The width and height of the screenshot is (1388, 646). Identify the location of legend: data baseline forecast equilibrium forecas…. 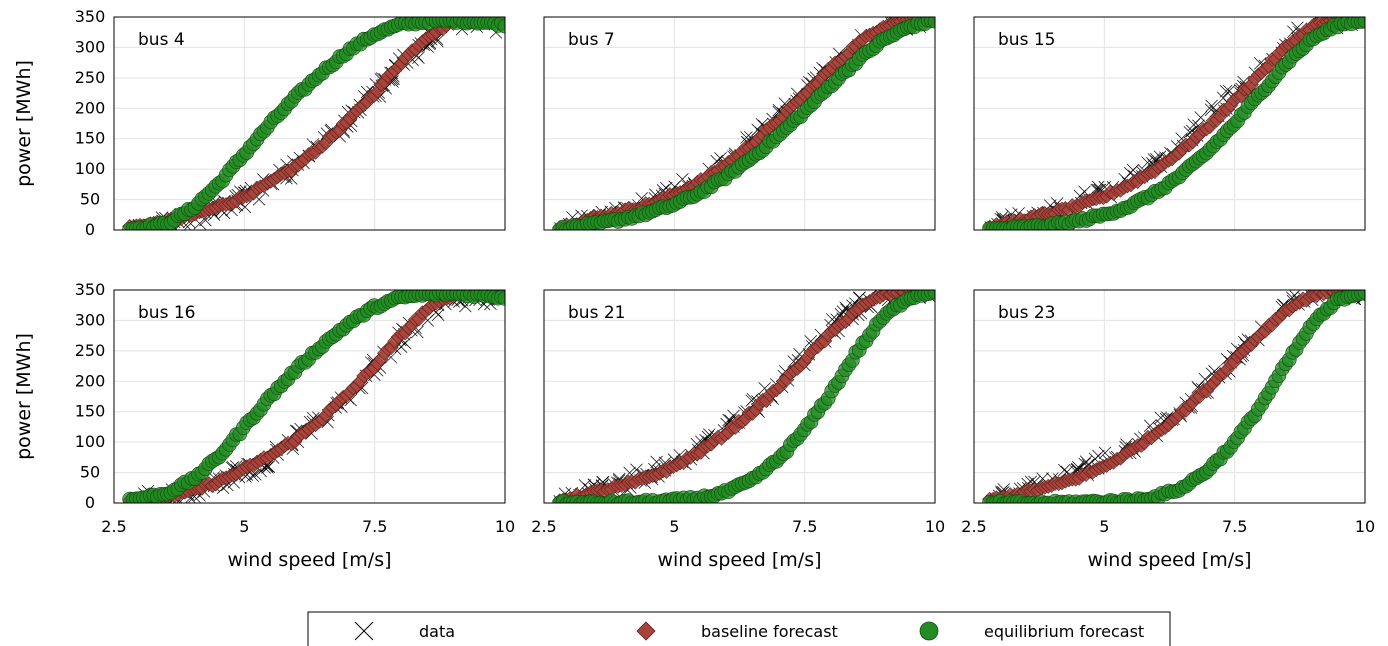
(739, 628).